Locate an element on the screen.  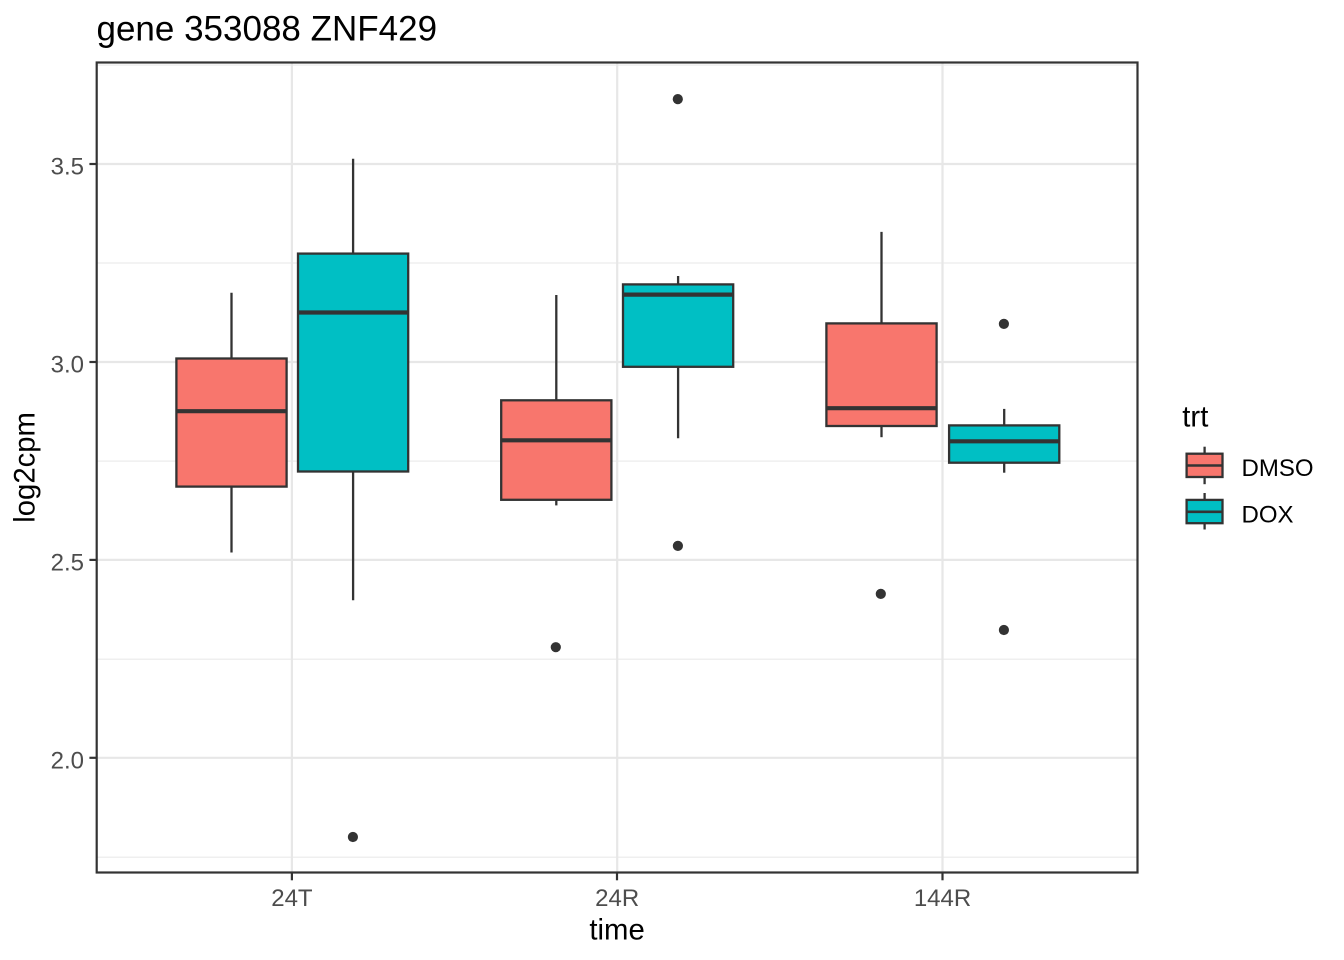
svg-text: log2cpm is located at coordinates (25, 467).